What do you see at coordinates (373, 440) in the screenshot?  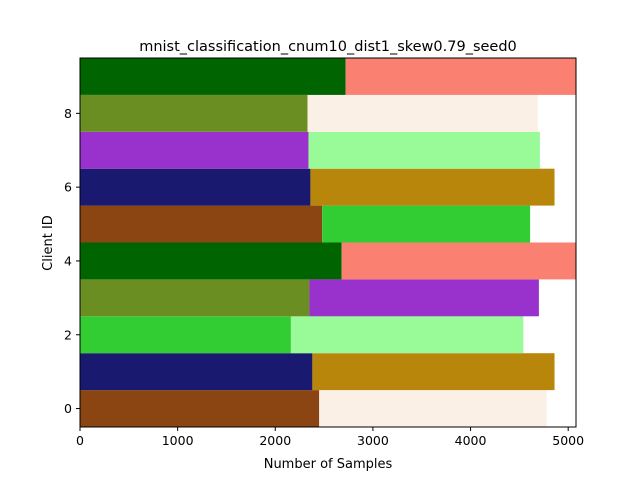 I see `x-tick-label: 3000` at bounding box center [373, 440].